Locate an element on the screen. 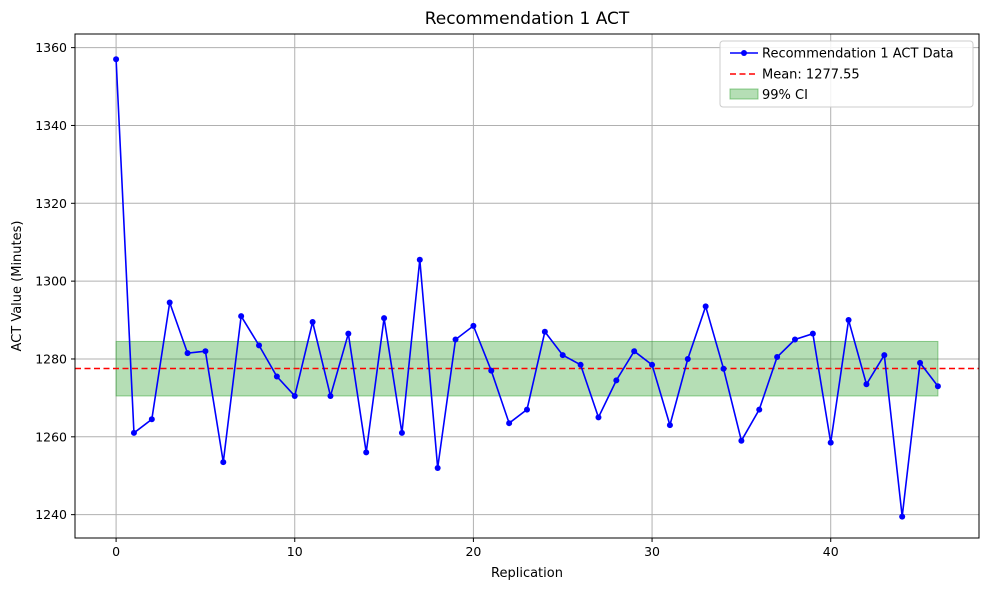 Image resolution: width=989 pixels, height=590 pixels. y-tick-label: 1240 is located at coordinates (51, 514).